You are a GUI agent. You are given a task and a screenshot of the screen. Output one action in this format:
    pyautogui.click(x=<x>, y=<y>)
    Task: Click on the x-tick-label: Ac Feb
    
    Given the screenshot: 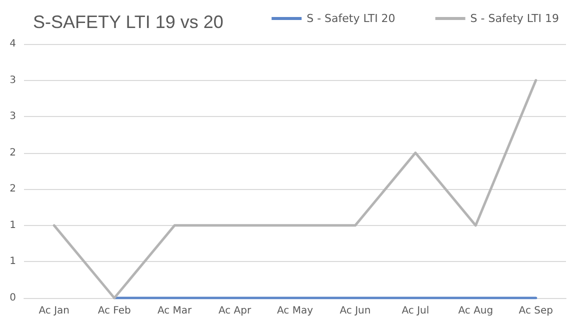 What is the action you would take?
    pyautogui.click(x=114, y=311)
    